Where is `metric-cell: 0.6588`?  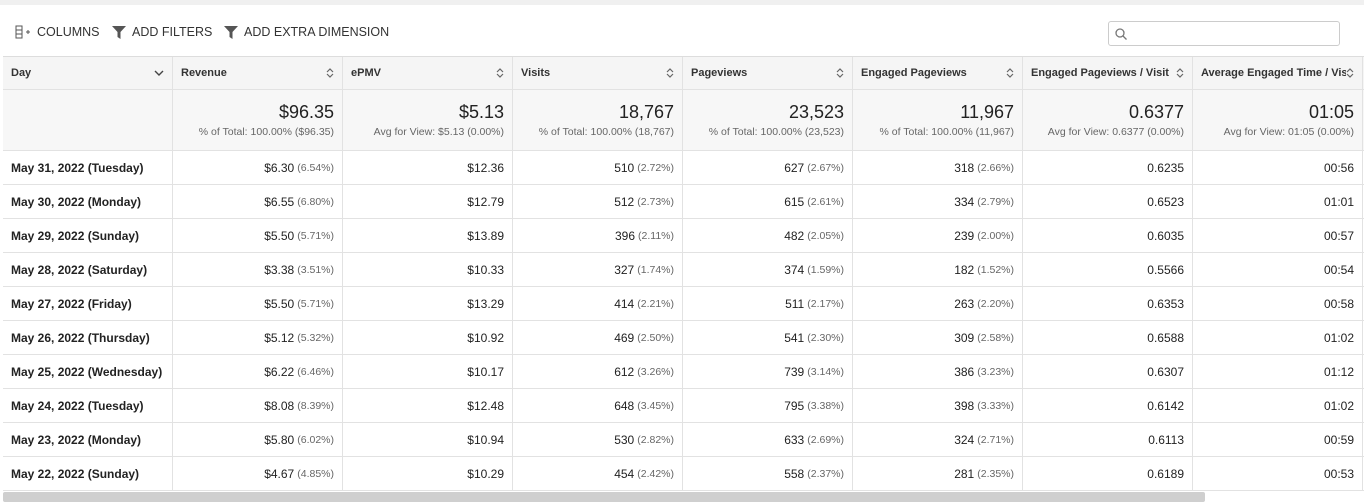
metric-cell: 0.6588 is located at coordinates (1108, 337).